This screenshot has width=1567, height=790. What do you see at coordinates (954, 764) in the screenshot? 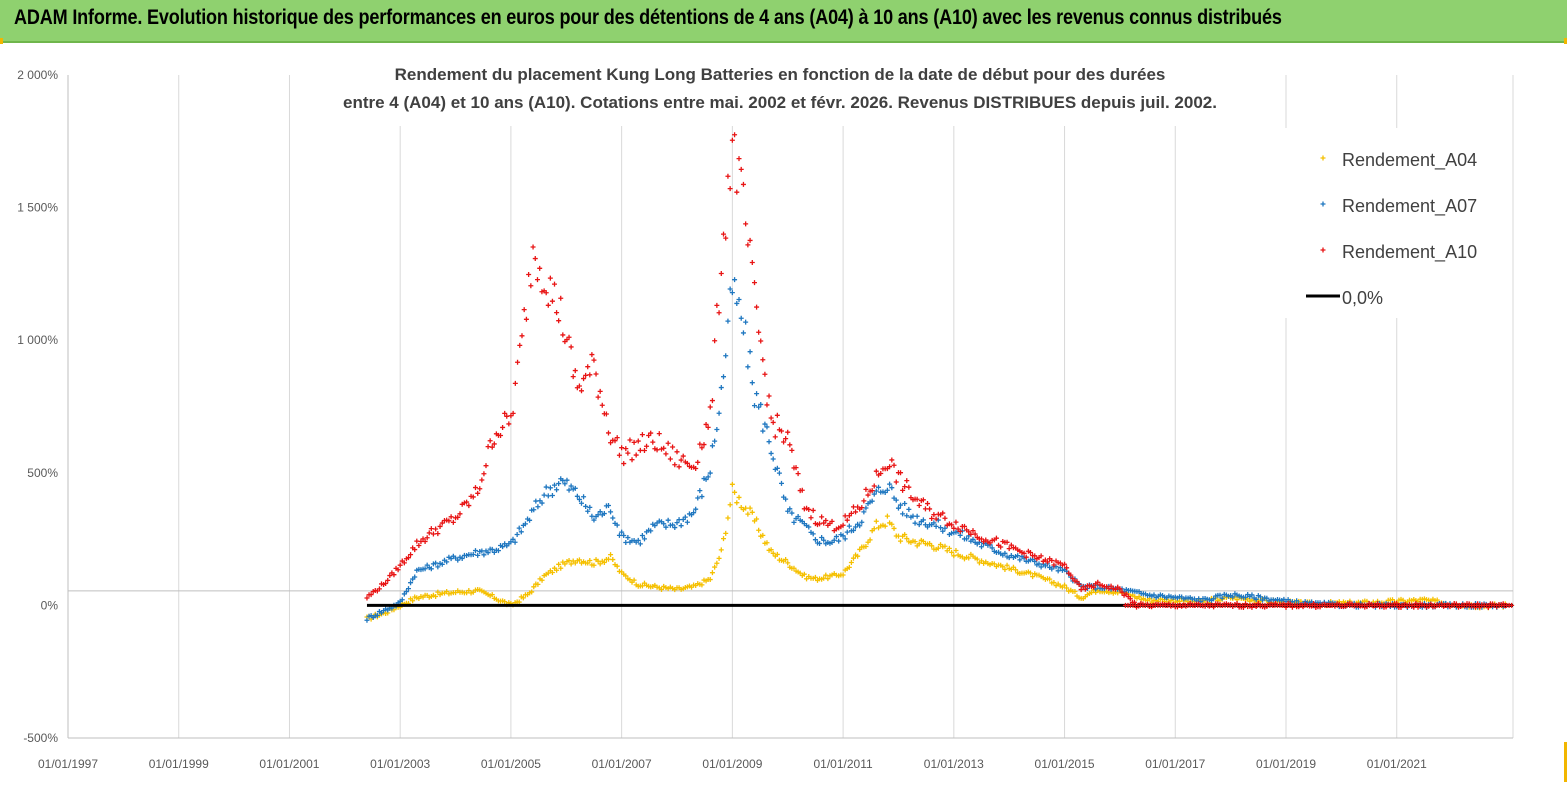
I see `x-tick-label: 01/01/2013` at bounding box center [954, 764].